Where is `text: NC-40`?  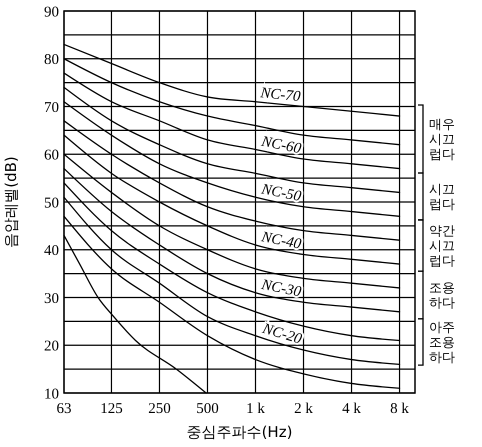
text: NC-40 is located at coordinates (281, 240).